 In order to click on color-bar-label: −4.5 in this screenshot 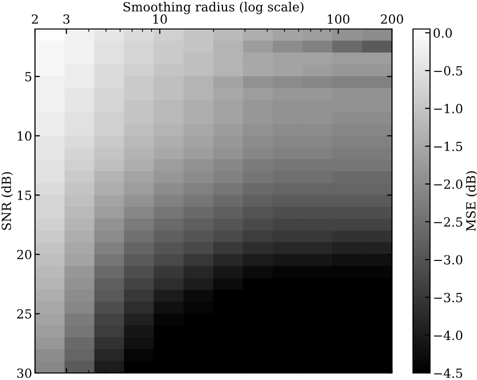, I will do `click(448, 373)`.